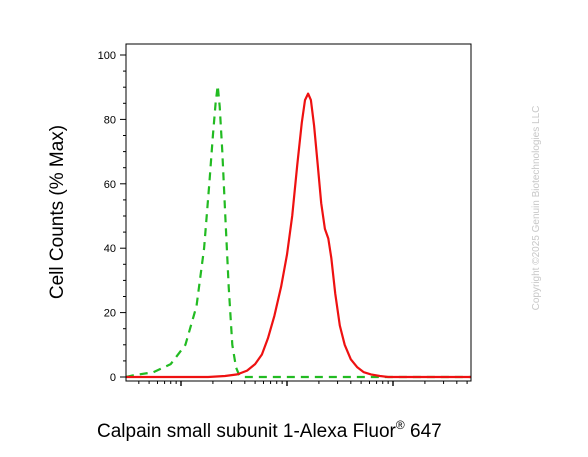 The height and width of the screenshot is (457, 588). Describe the element at coordinates (110, 185) in the screenshot. I see `y-tick-label: 60` at that location.